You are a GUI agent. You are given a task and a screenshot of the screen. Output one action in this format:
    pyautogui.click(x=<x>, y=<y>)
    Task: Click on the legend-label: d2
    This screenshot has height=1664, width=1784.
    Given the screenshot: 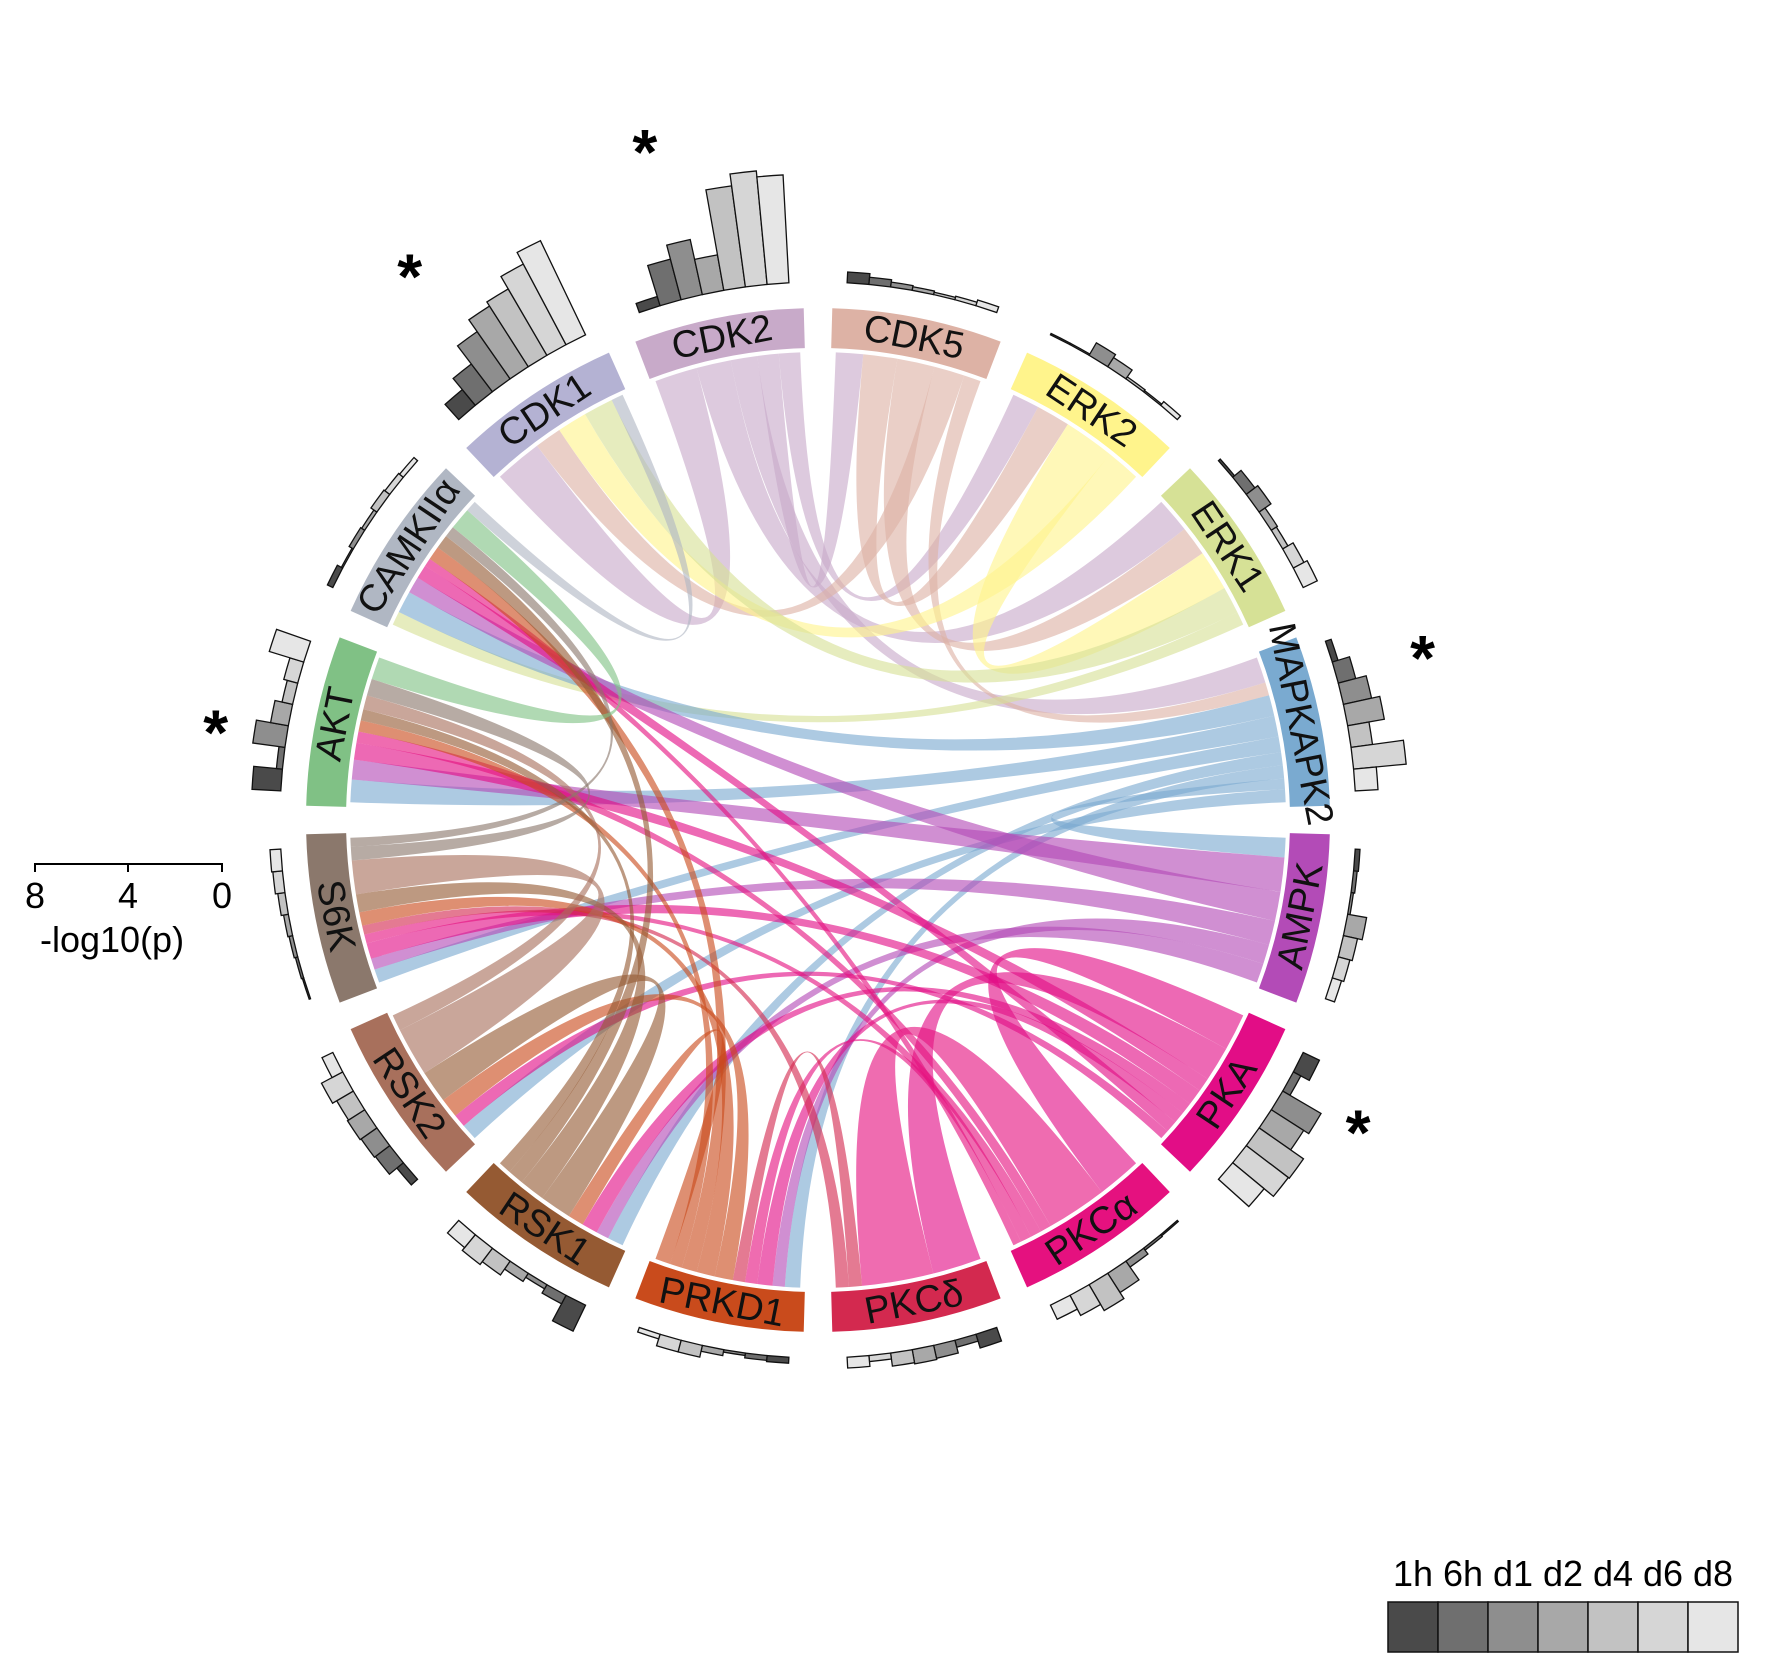 What is the action you would take?
    pyautogui.click(x=1563, y=1573)
    